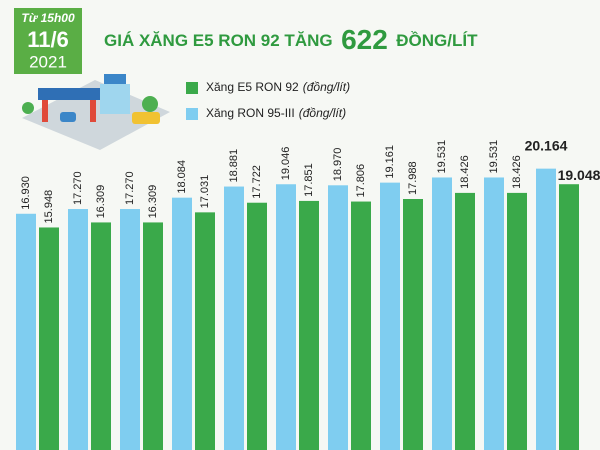 Image resolution: width=600 pixels, height=450 pixels. Describe the element at coordinates (252, 87) in the screenshot. I see `legend-name: Xăng E5 RON 92` at that location.